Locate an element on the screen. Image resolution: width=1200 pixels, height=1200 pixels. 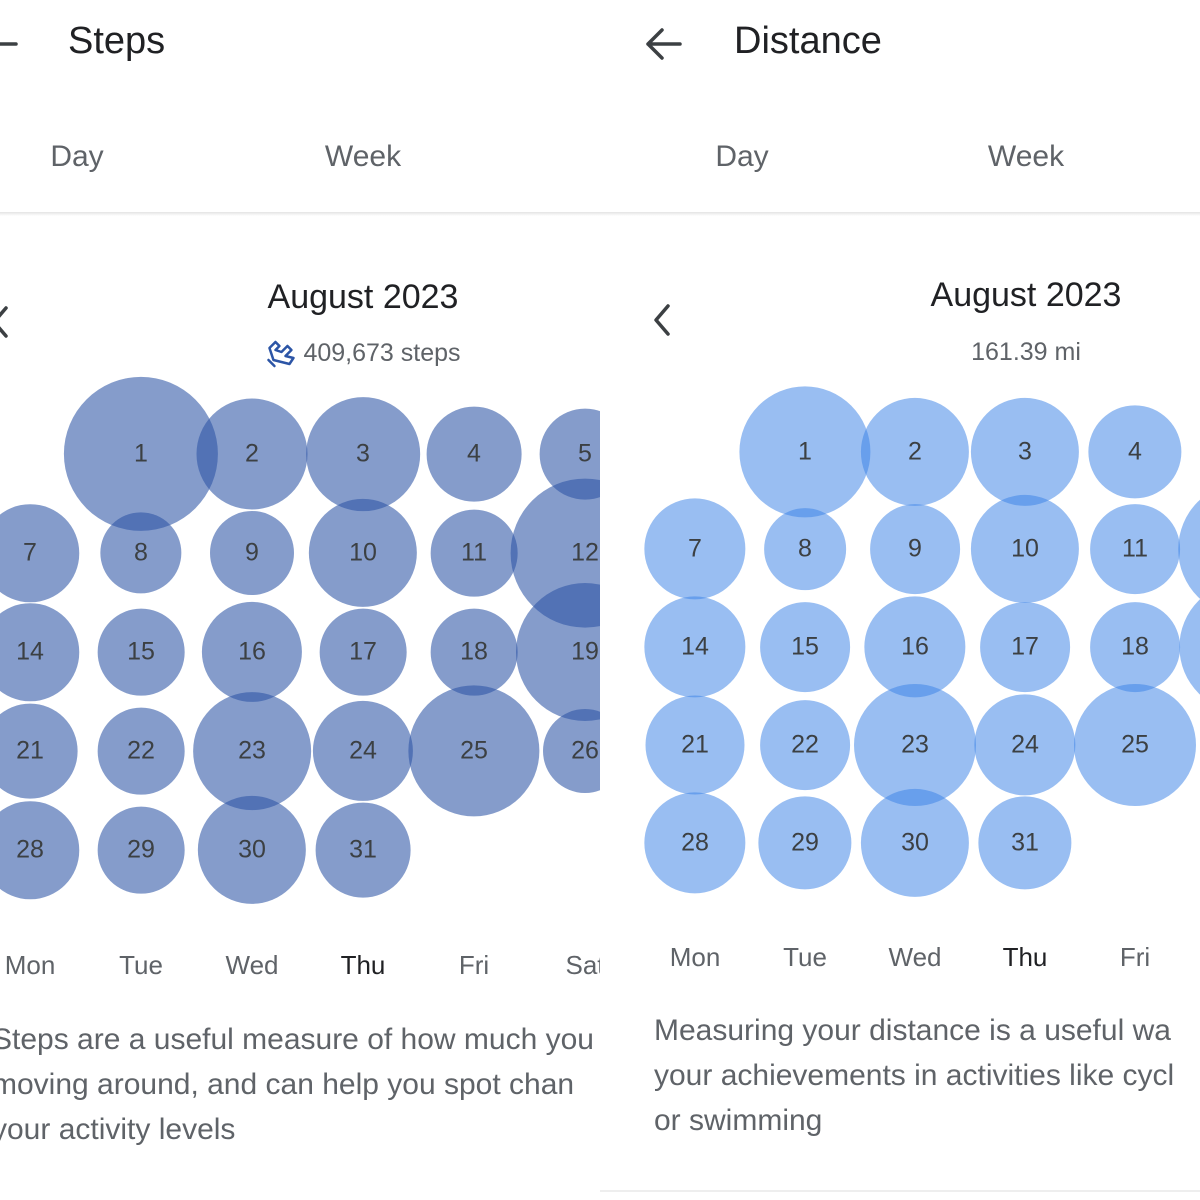
day-number: 1 is located at coordinates (805, 451).